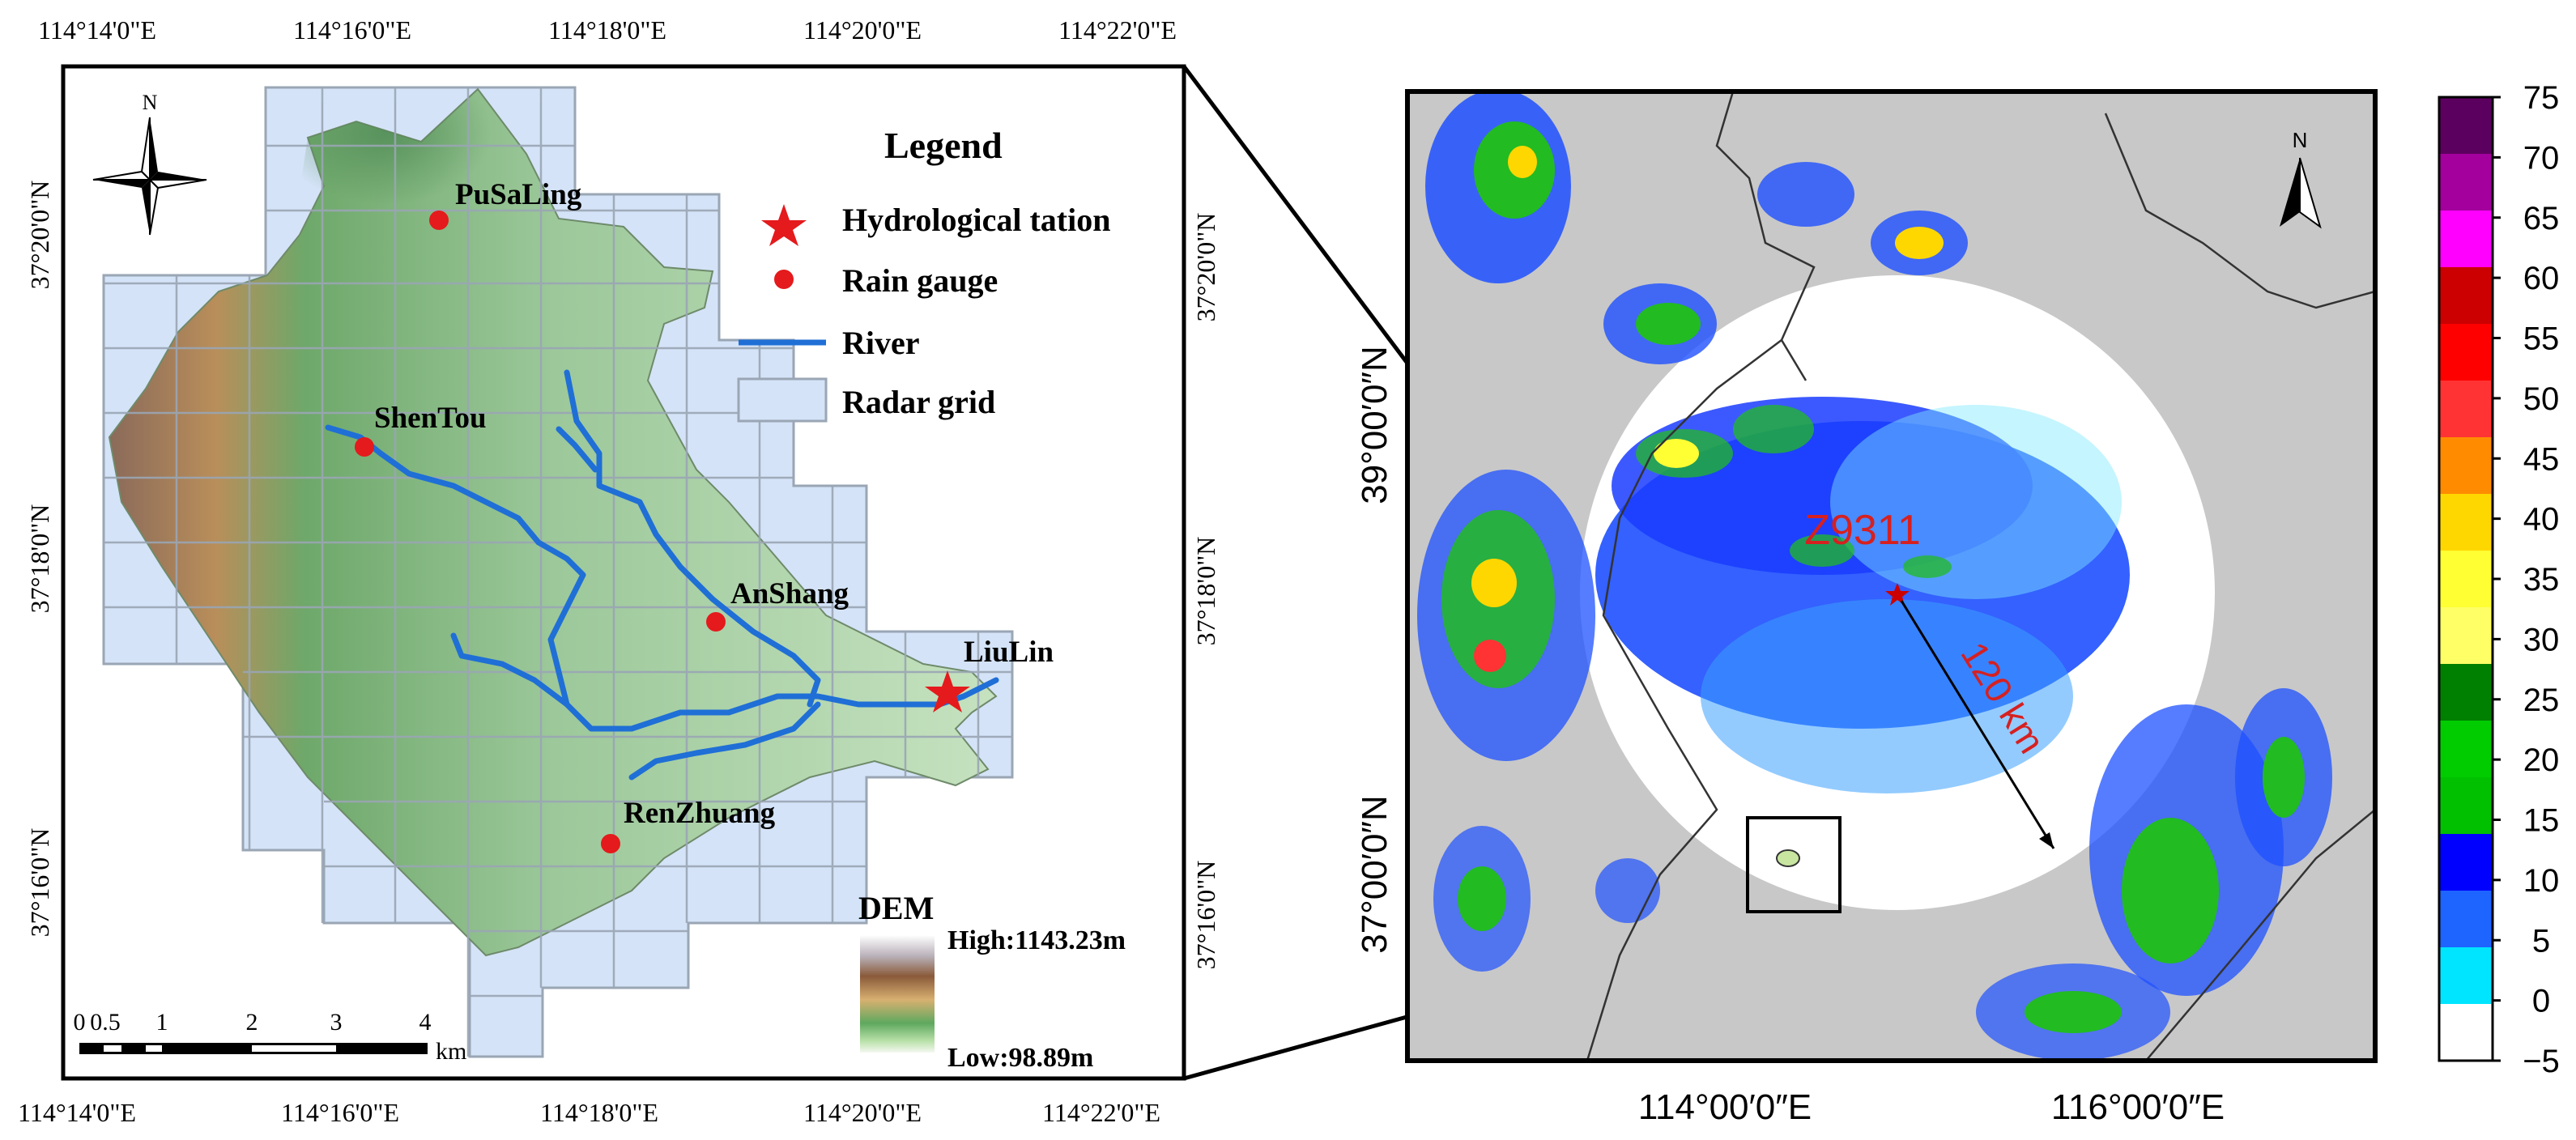 Image resolution: width=2576 pixels, height=1140 pixels. Describe the element at coordinates (252, 1022) in the screenshot. I see `svg-text: 2` at that location.